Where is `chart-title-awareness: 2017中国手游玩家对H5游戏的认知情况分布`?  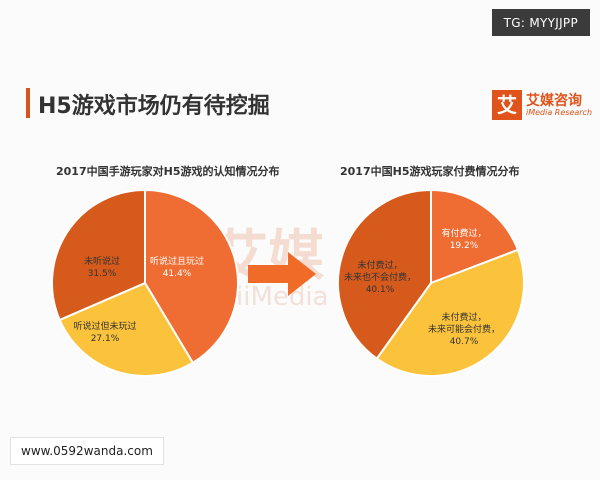
chart-title-awareness: 2017中国手游玩家对H5游戏的认知情况分布 is located at coordinates (168, 171).